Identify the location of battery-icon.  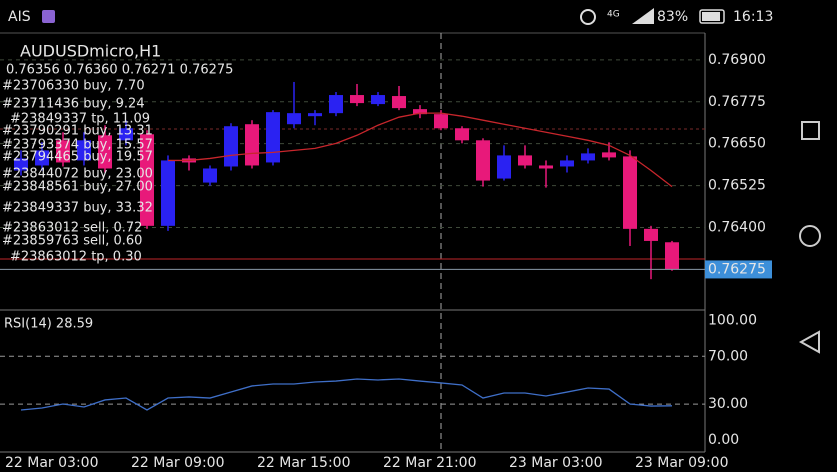
(712, 16).